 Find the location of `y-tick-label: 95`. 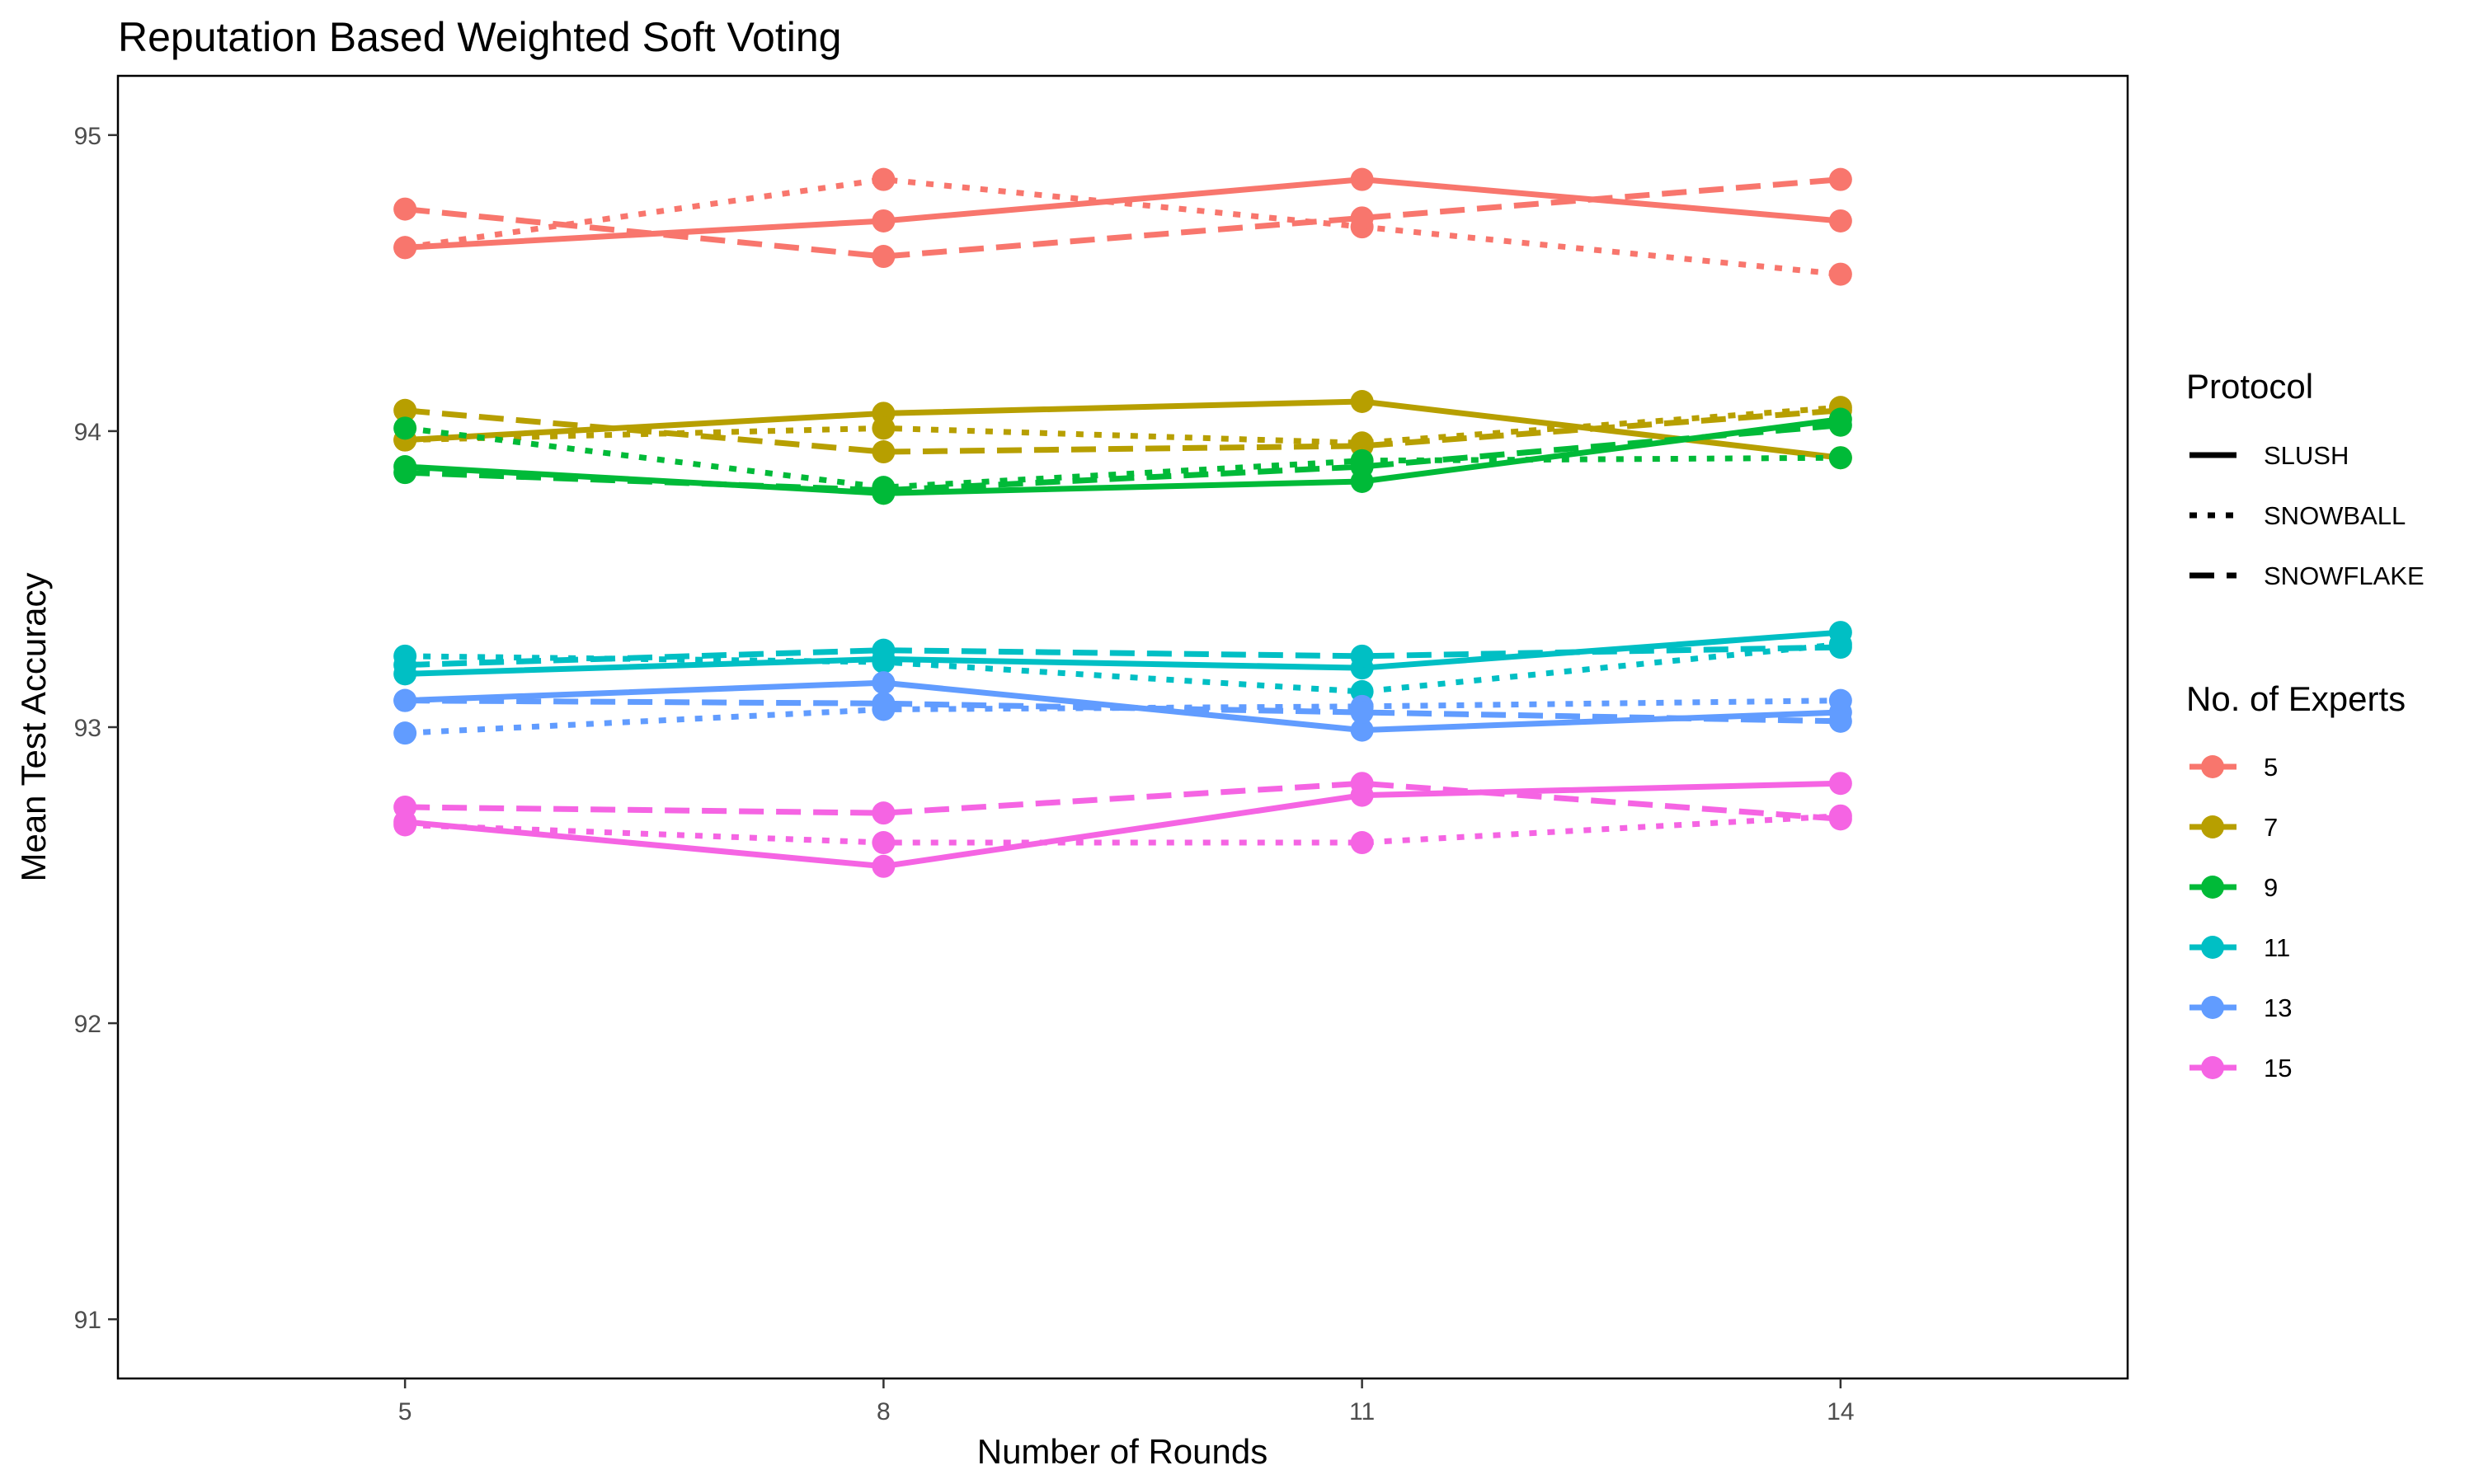

y-tick-label: 95 is located at coordinates (87, 136).